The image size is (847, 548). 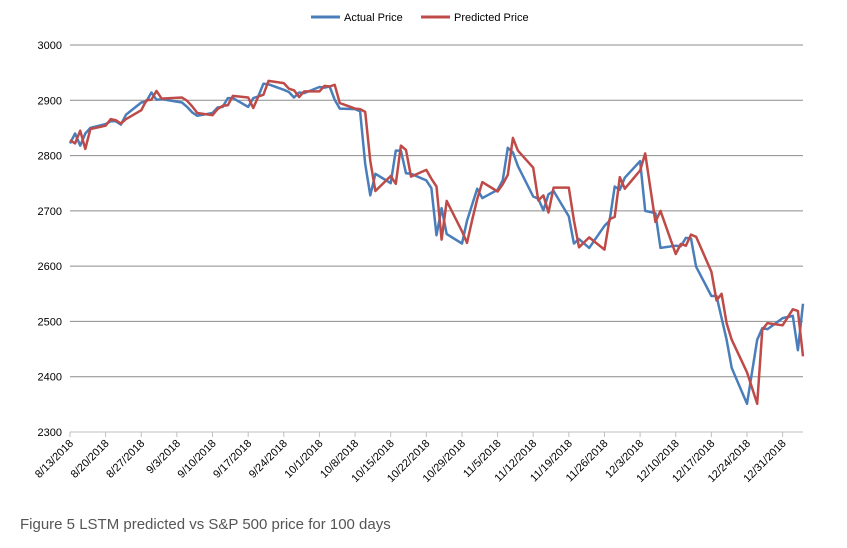 I want to click on legend-label-predicted: Predicted Price, so click(x=491, y=18).